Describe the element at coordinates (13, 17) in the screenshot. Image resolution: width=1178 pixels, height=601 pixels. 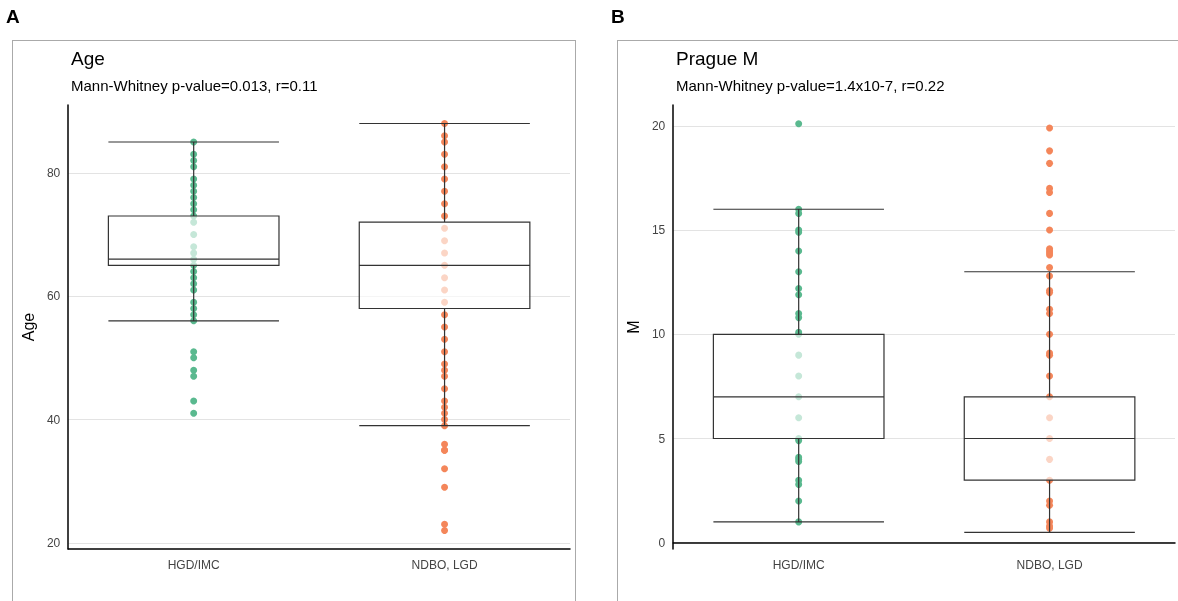
I see `text: A` at that location.